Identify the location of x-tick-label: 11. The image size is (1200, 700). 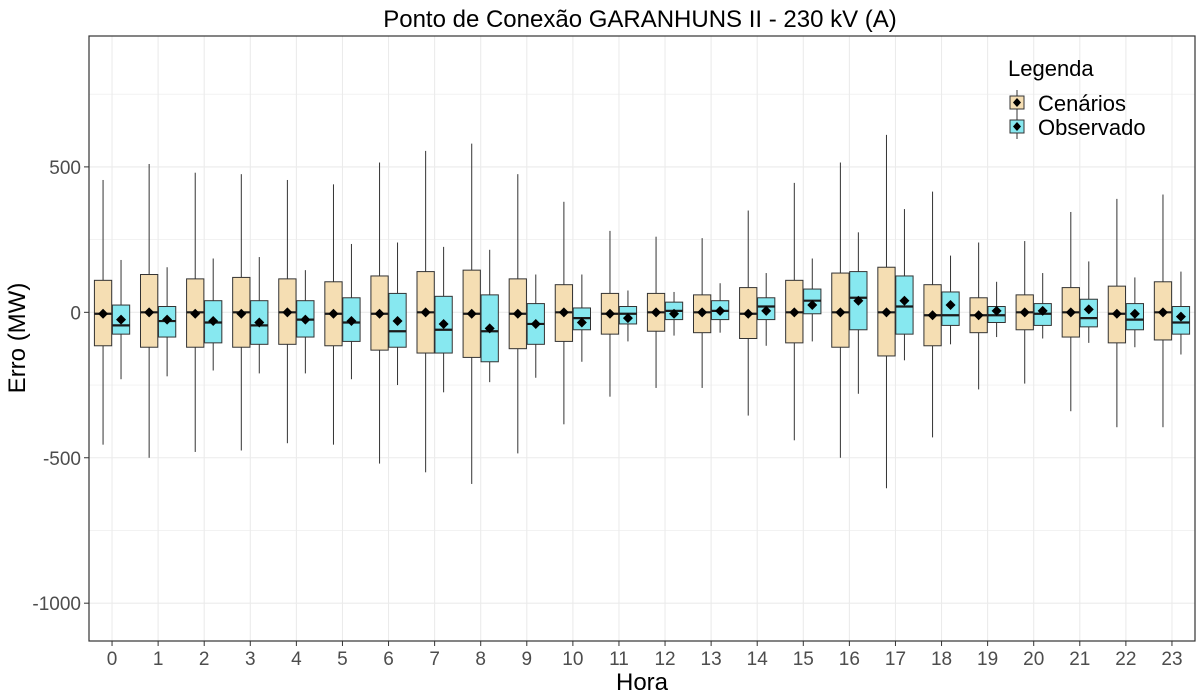
(619, 659).